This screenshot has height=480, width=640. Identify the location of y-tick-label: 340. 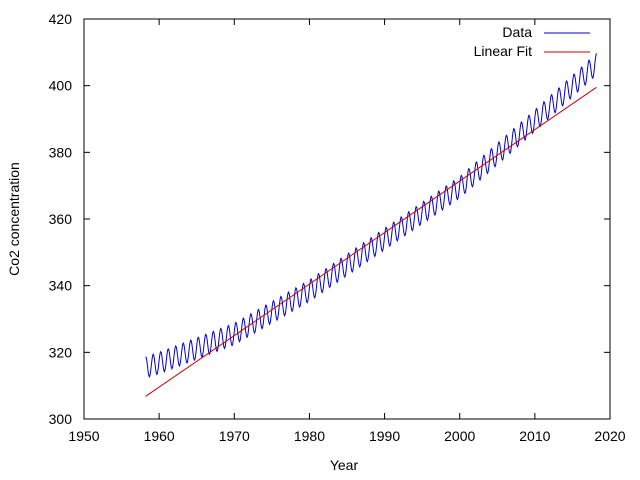
(61, 286).